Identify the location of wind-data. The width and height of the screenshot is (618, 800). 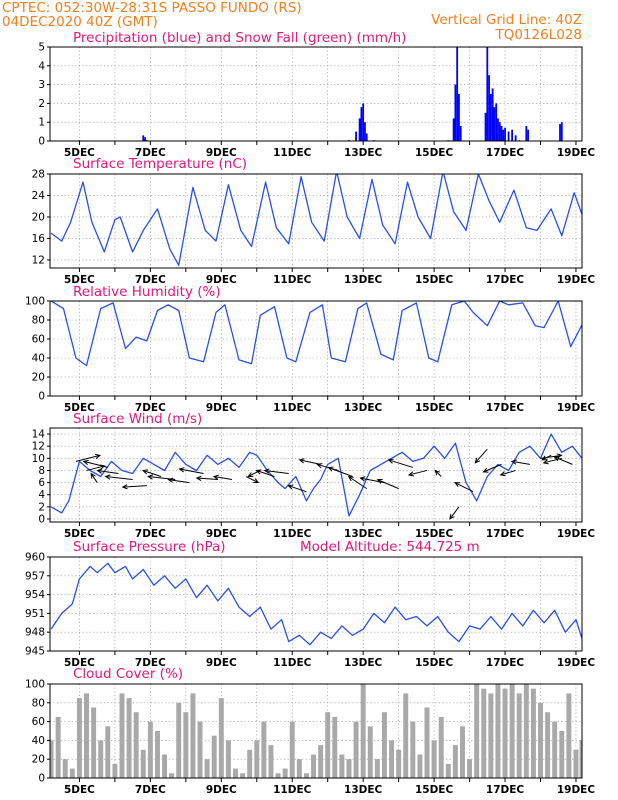
(316, 476).